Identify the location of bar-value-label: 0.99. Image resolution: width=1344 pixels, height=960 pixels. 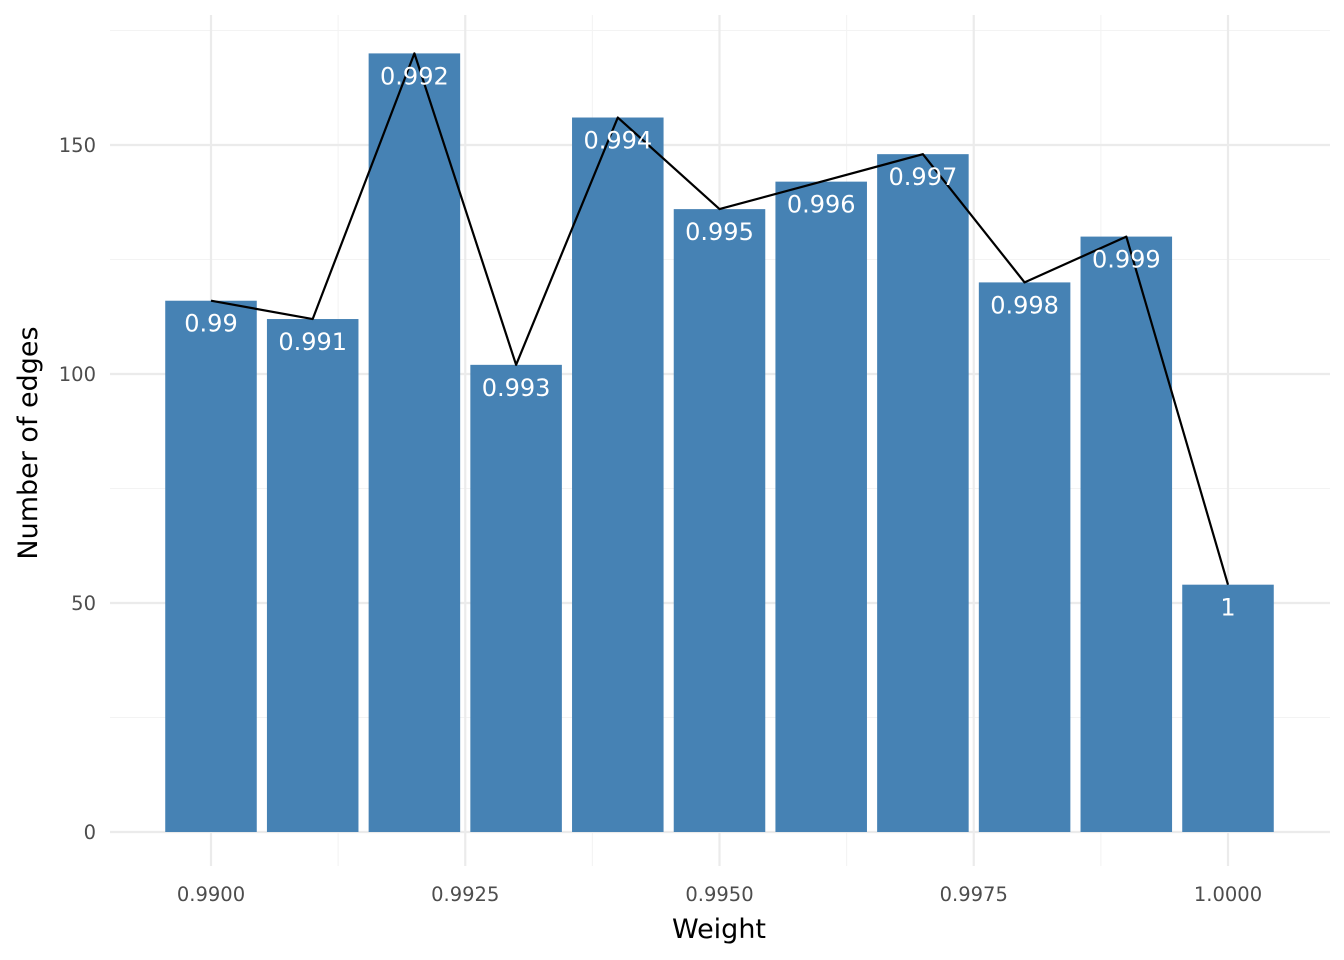
(210, 324).